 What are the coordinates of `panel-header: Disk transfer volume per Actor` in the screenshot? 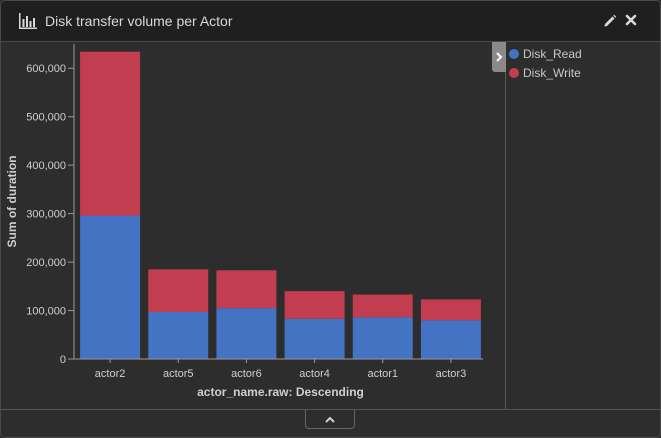 It's located at (330, 21).